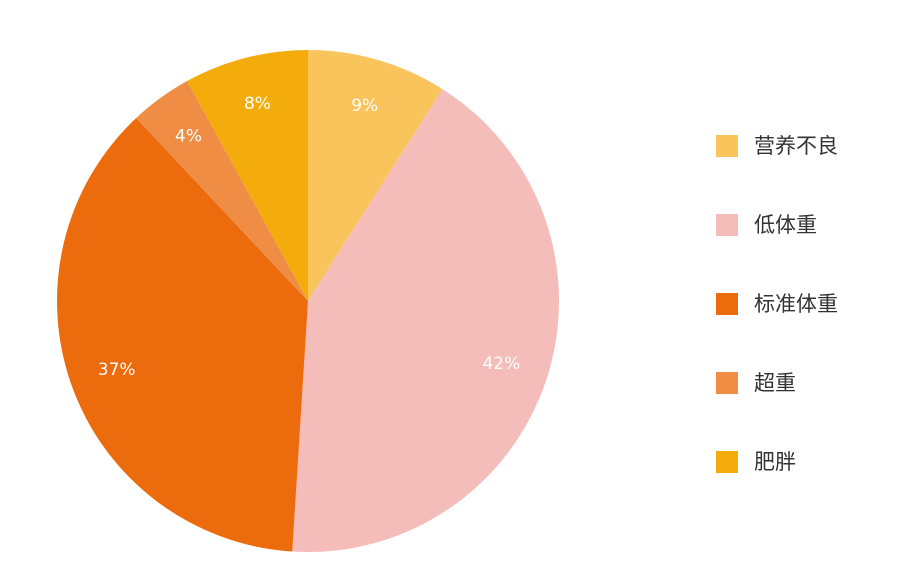  Describe the element at coordinates (796, 146) in the screenshot. I see `legend-label: 营养不良` at that location.